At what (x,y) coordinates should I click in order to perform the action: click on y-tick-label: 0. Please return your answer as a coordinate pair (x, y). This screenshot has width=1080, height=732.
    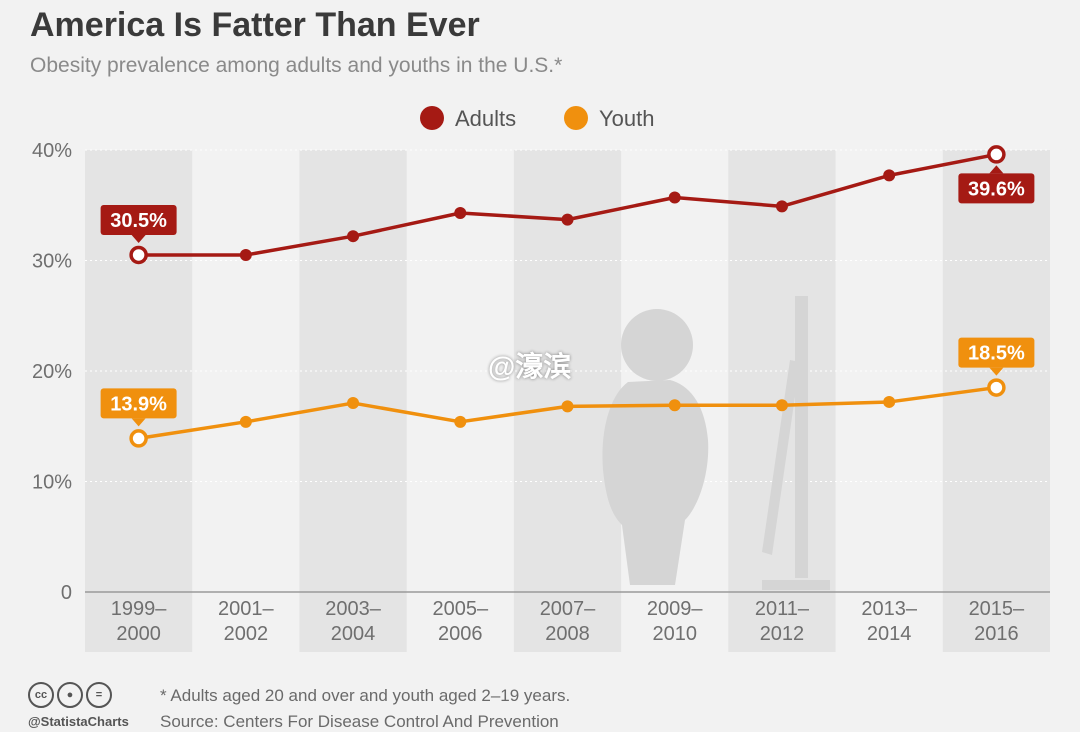
    Looking at the image, I should click on (66, 593).